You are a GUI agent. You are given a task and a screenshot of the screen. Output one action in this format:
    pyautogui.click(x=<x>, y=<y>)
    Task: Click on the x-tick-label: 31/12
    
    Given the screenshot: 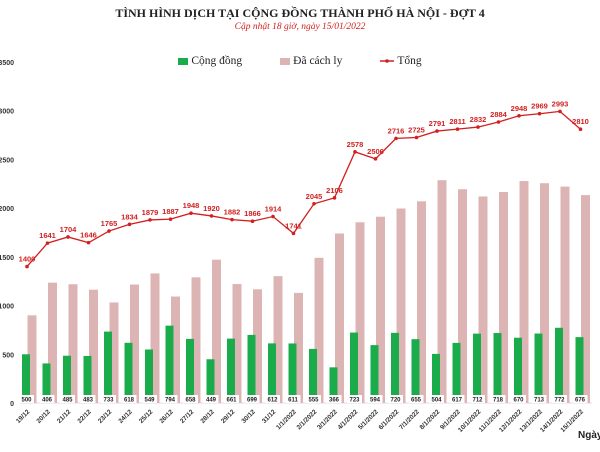 What is the action you would take?
    pyautogui.click(x=269, y=416)
    